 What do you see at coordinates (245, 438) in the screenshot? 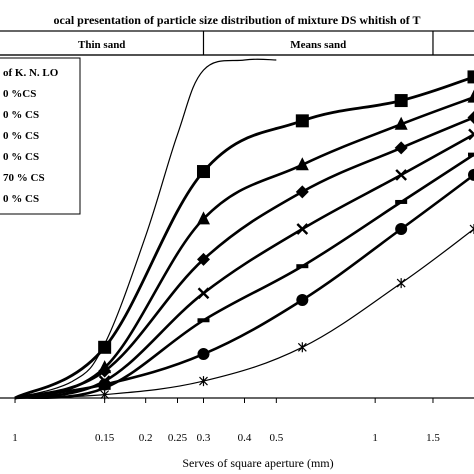
I see `x-tick-label: 0.4` at bounding box center [245, 438].